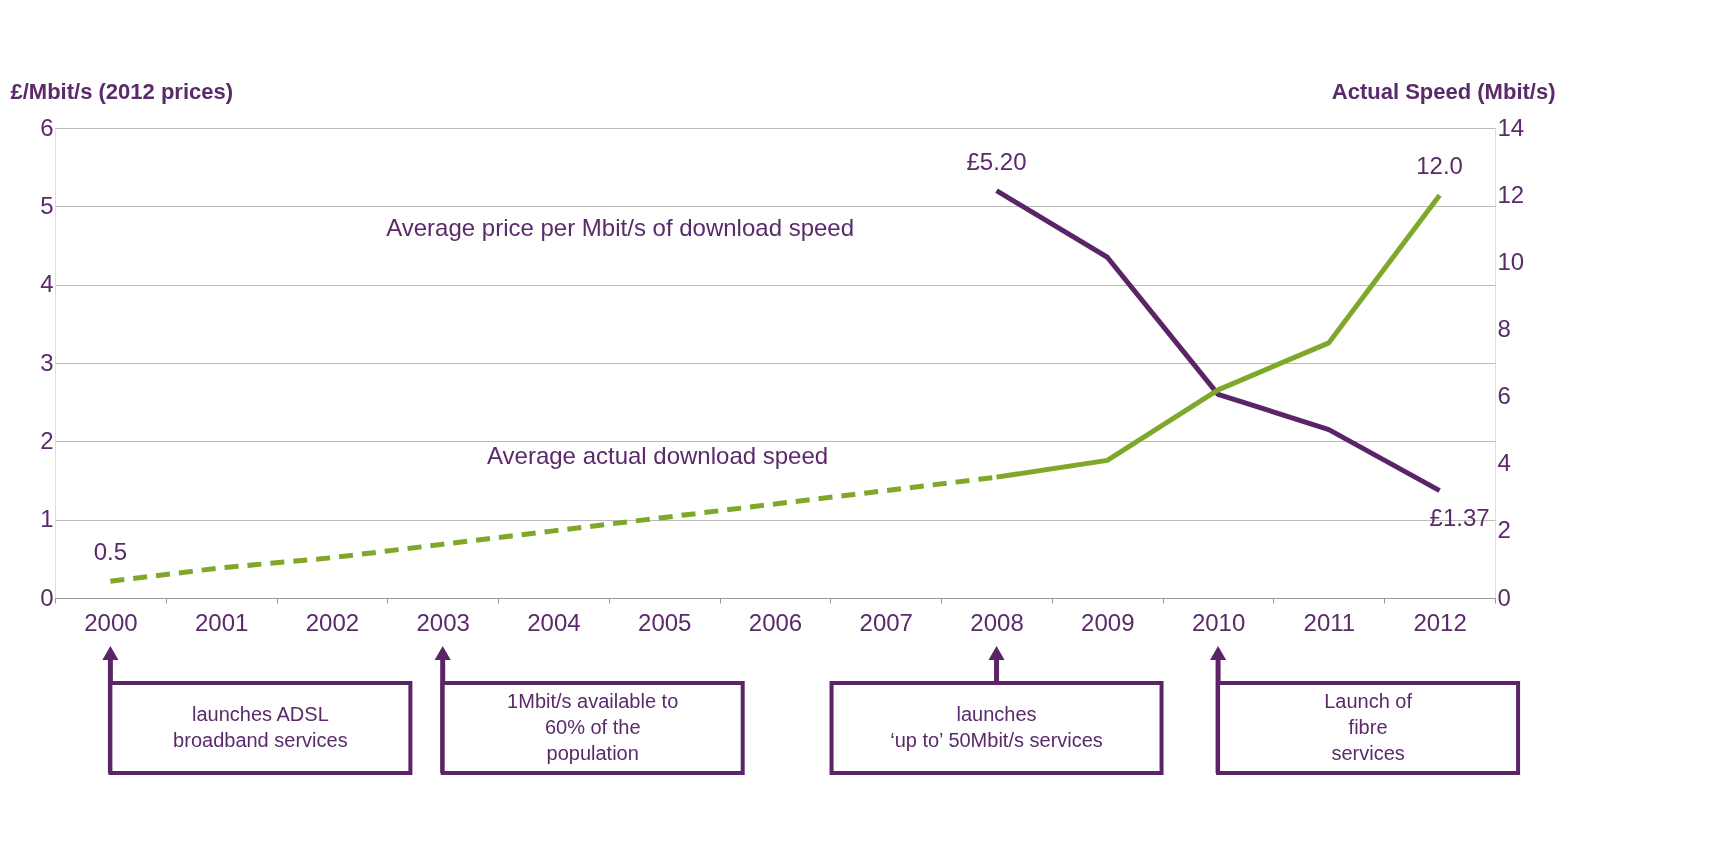 The image size is (1727, 859). I want to click on y-tick-label: 6, so click(47, 127).